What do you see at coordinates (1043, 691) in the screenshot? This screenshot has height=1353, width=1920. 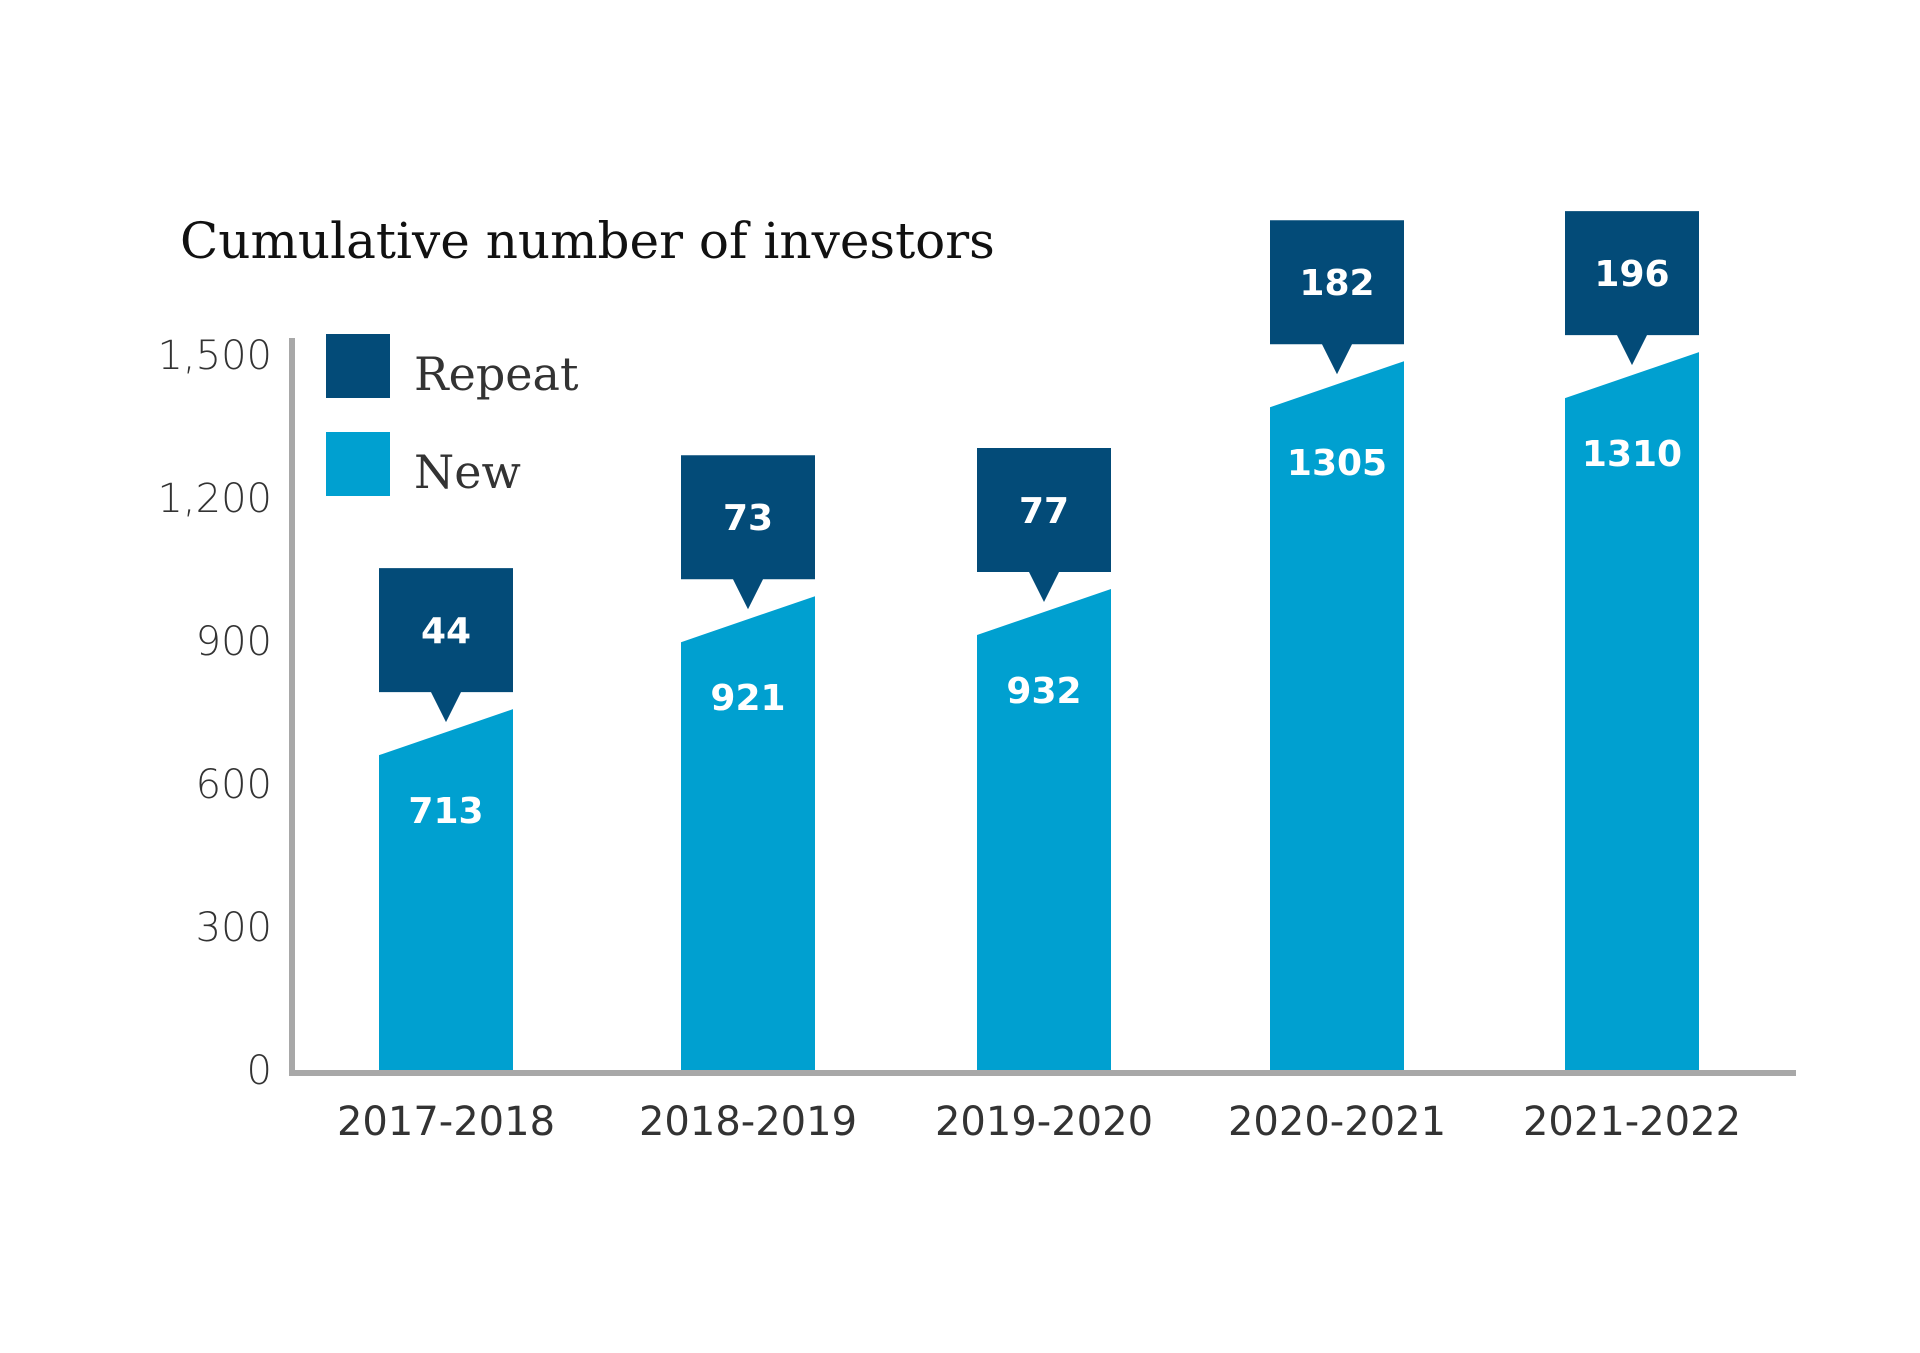 I see `data-label-new: 932` at bounding box center [1043, 691].